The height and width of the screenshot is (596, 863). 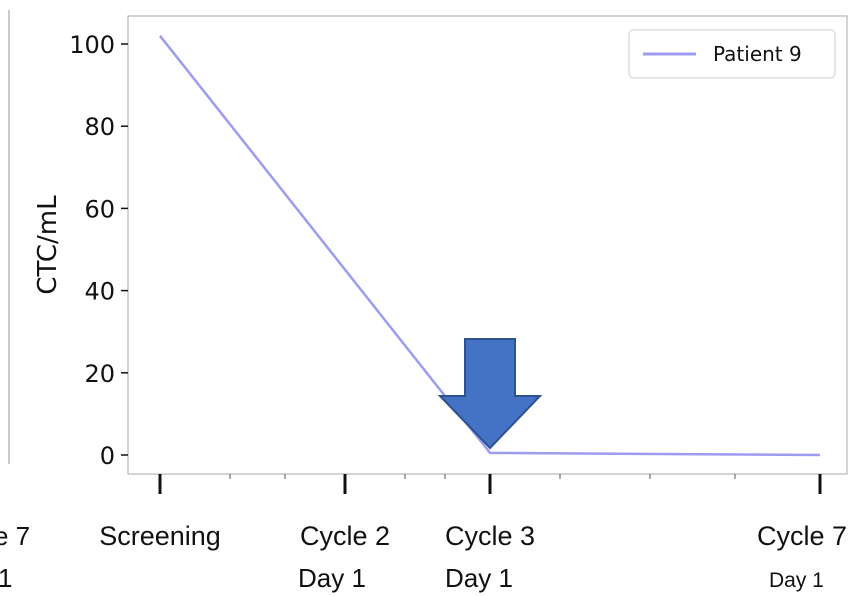 I want to click on down-arrow-annotation, so click(x=490, y=394).